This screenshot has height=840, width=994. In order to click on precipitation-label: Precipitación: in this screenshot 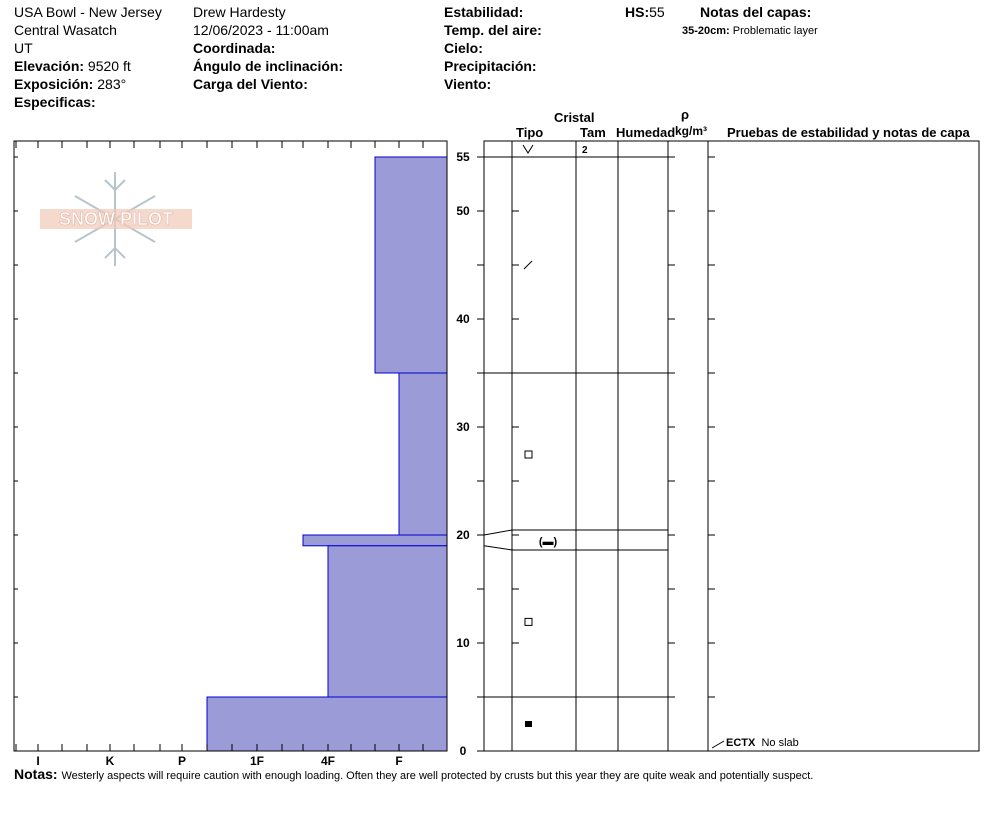, I will do `click(490, 66)`.